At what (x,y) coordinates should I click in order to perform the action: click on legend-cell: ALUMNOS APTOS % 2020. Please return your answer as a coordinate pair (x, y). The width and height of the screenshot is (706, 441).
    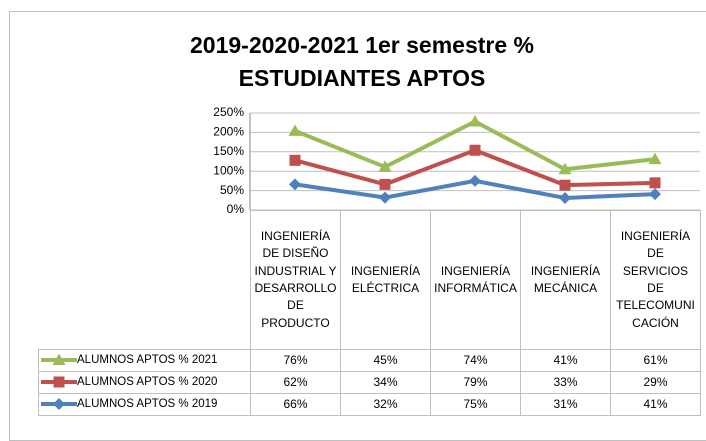
    Looking at the image, I should click on (144, 382).